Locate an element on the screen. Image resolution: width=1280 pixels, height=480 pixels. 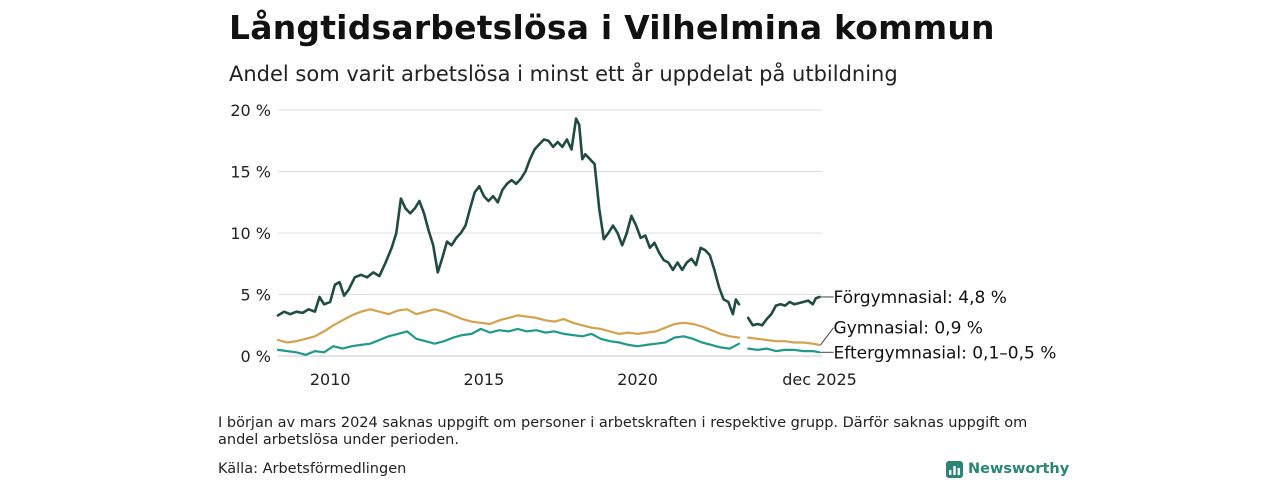
y-tick-label: 0 % is located at coordinates (256, 356).